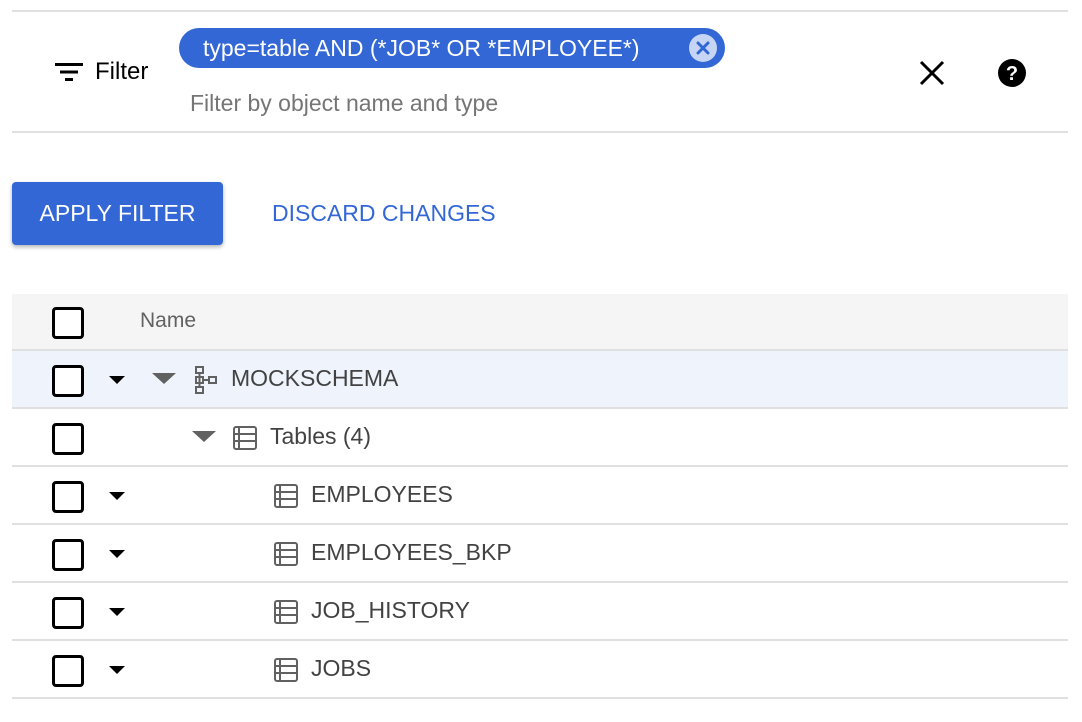  What do you see at coordinates (245, 440) in the screenshot?
I see `table-folder-icon` at bounding box center [245, 440].